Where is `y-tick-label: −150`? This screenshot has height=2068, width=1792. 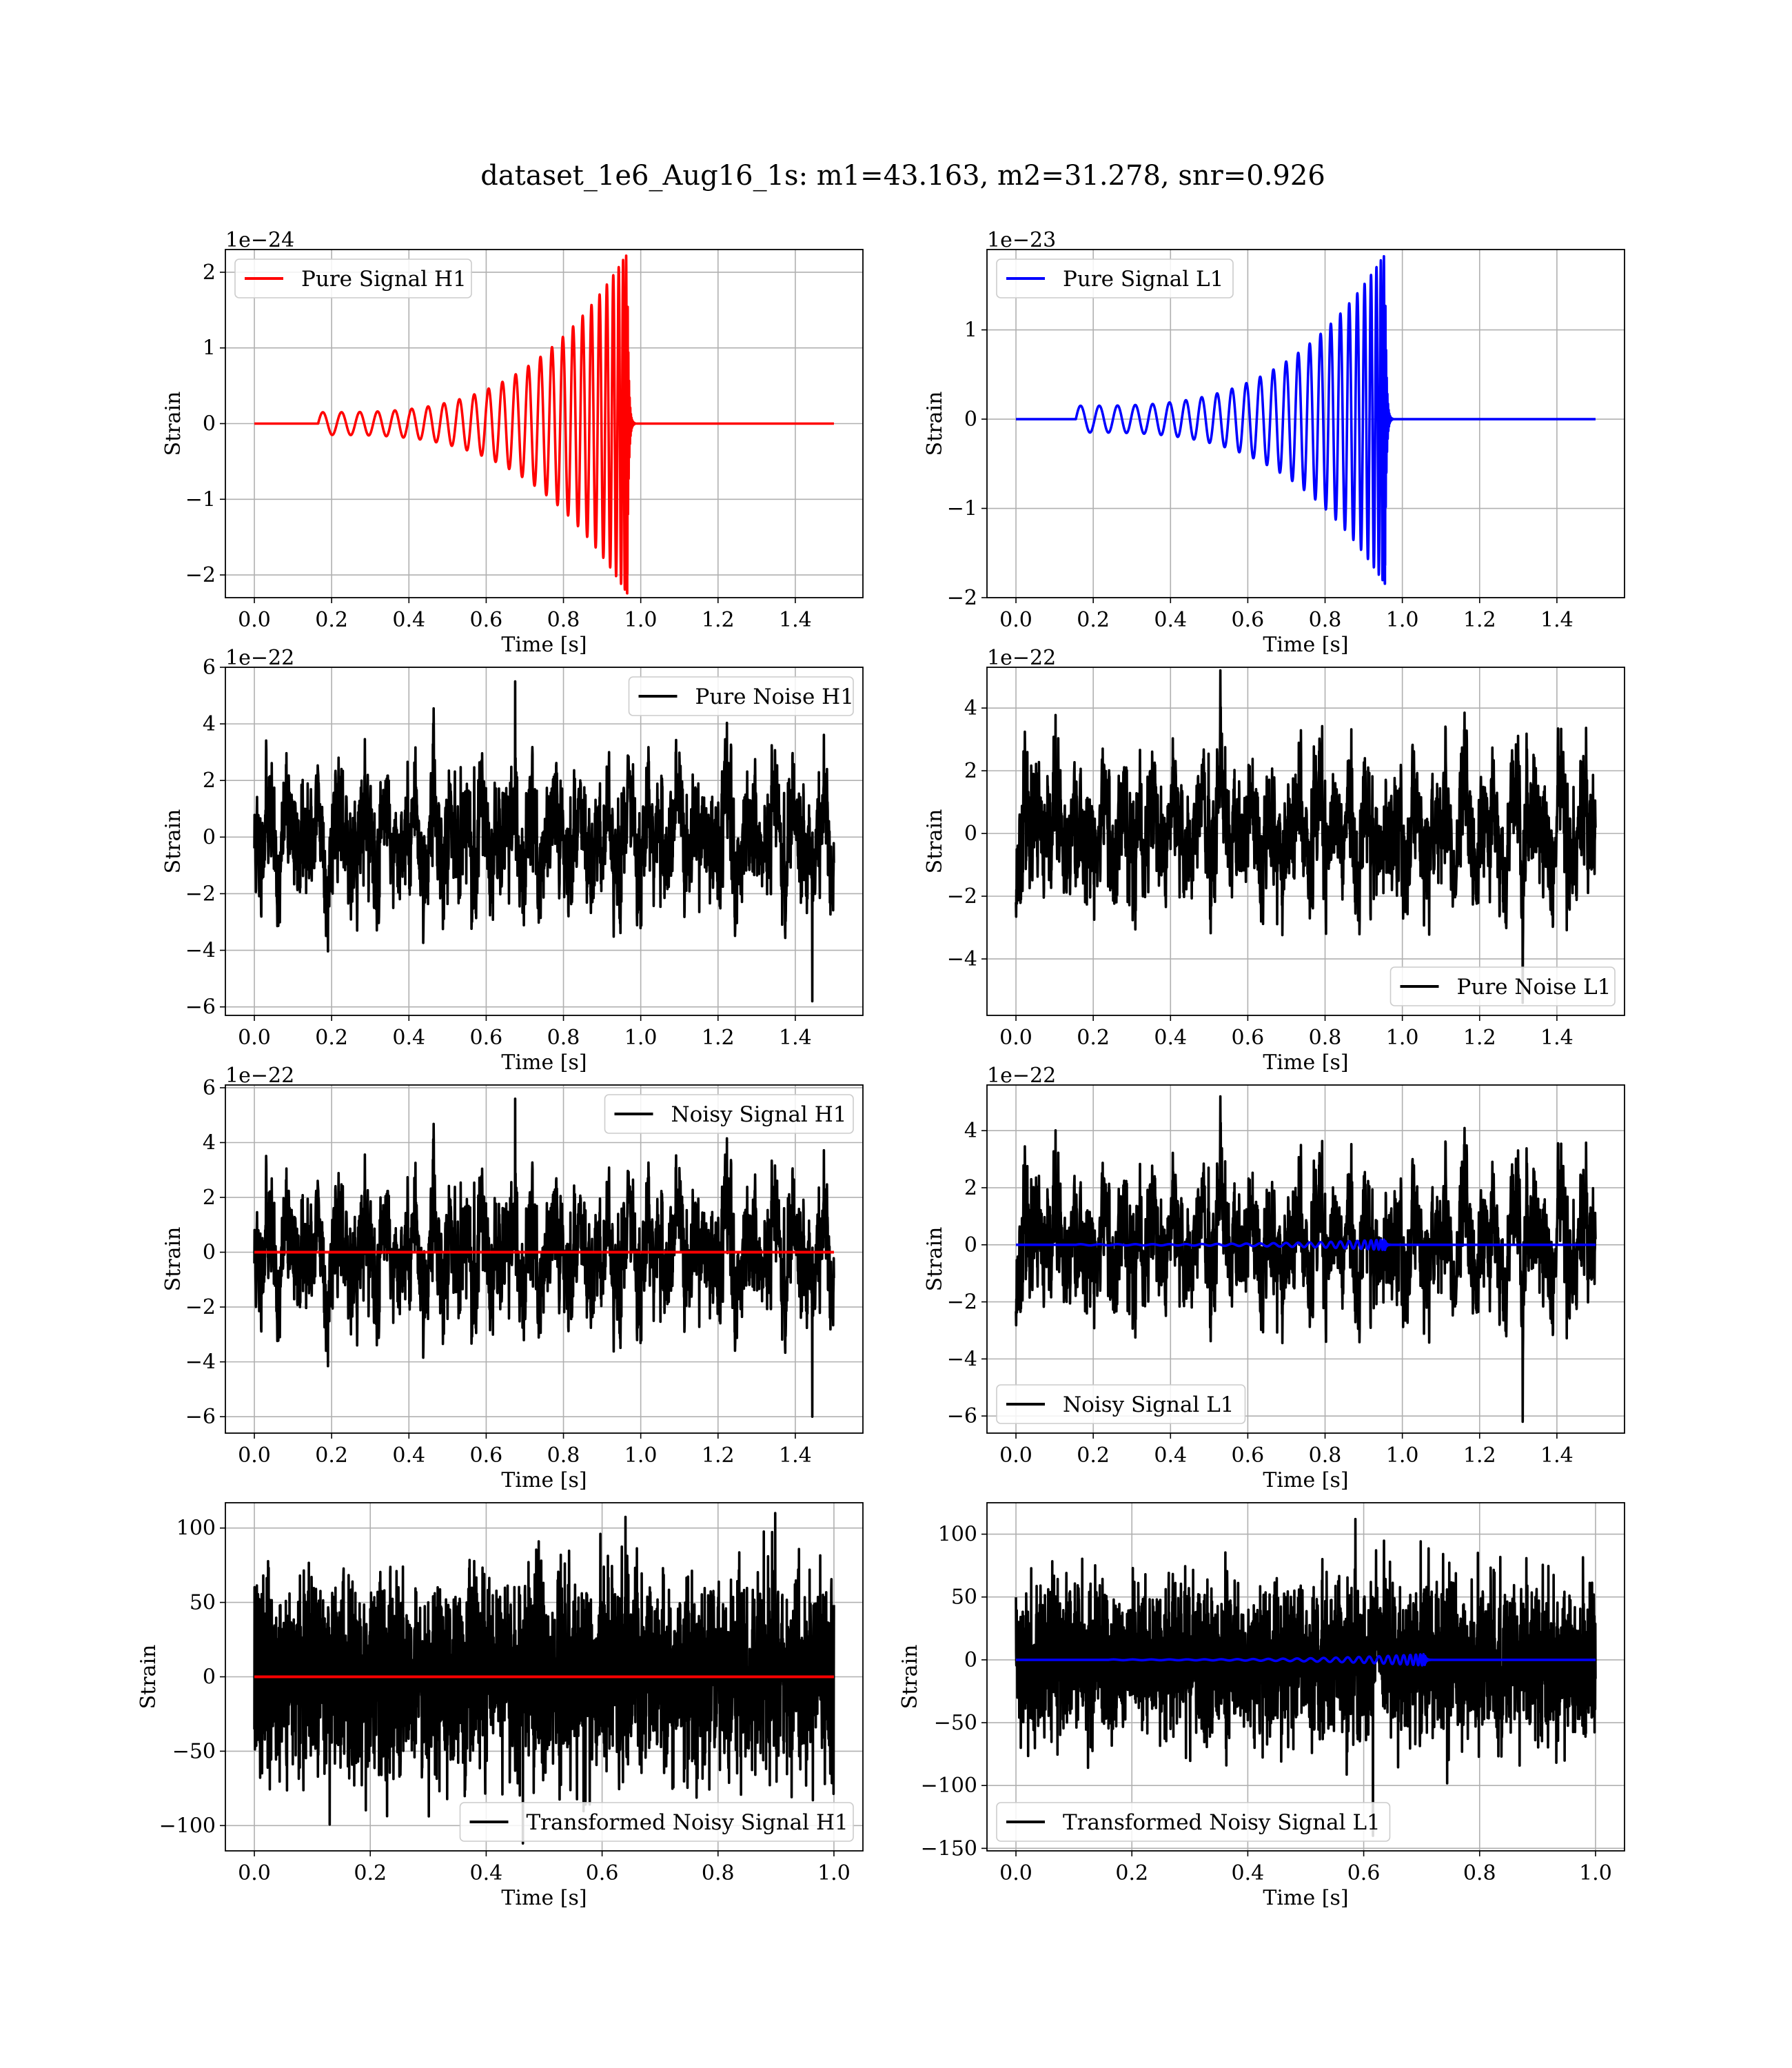
y-tick-label: −150 is located at coordinates (949, 1848).